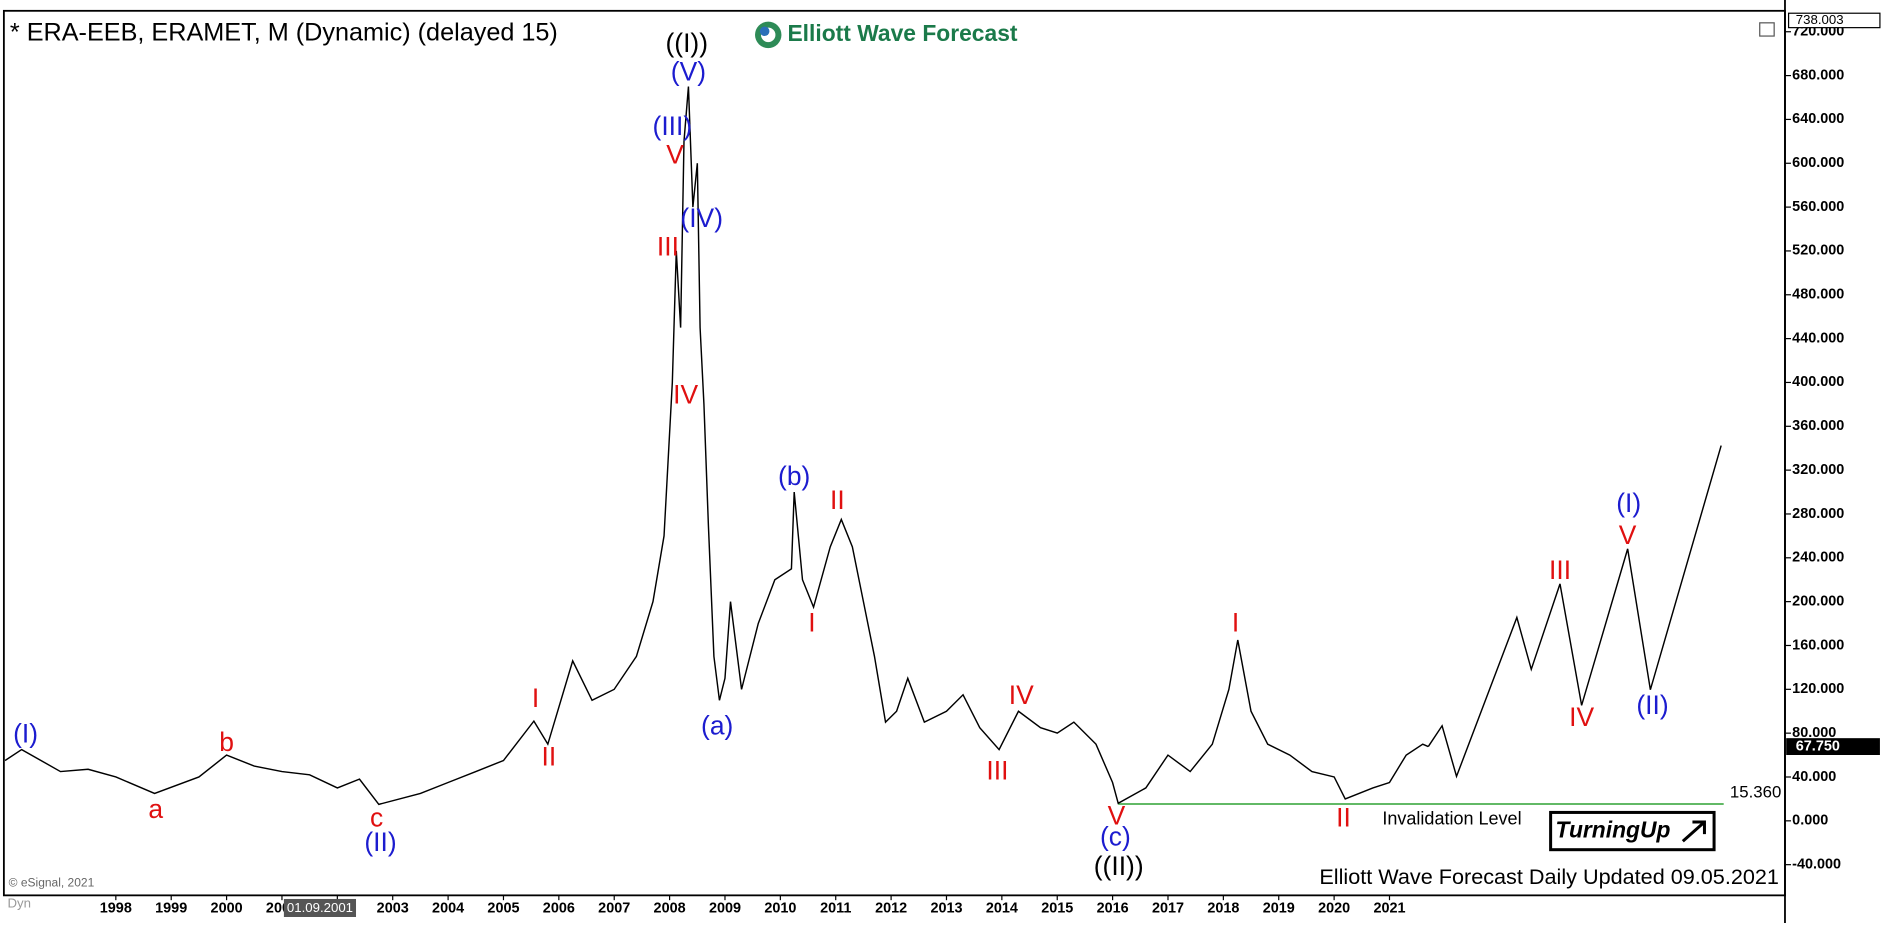 The height and width of the screenshot is (928, 1885). What do you see at coordinates (1279, 908) in the screenshot?
I see `x-tick-label: 2019` at bounding box center [1279, 908].